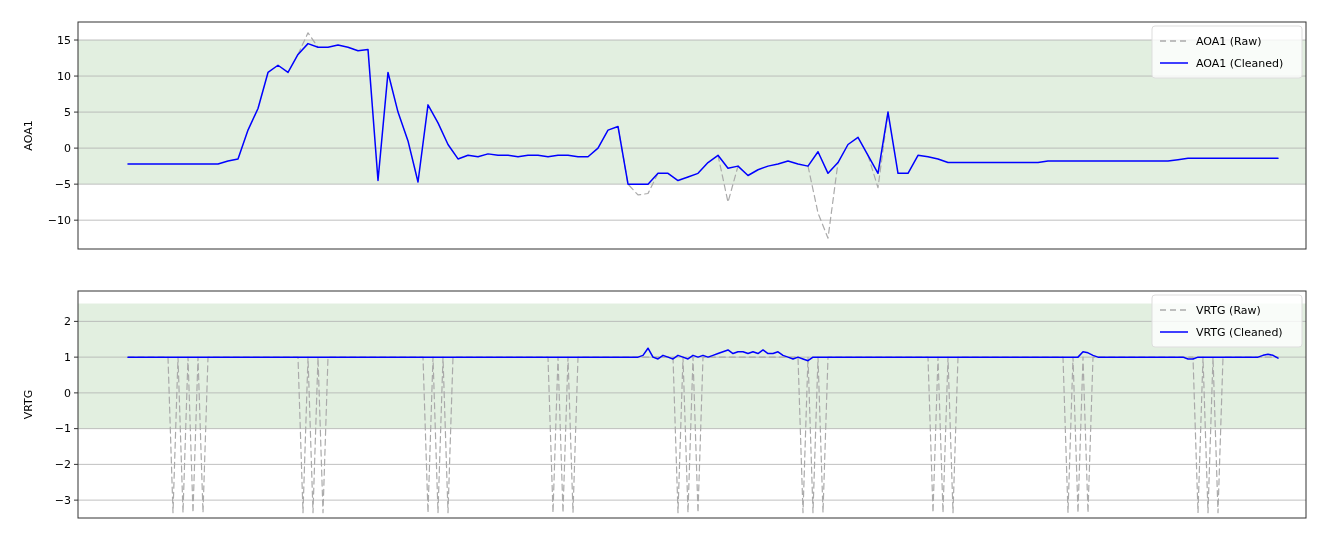 This screenshot has width=1331, height=554. What do you see at coordinates (1229, 41) in the screenshot?
I see `legend-label: AOA1 (Raw)` at bounding box center [1229, 41].